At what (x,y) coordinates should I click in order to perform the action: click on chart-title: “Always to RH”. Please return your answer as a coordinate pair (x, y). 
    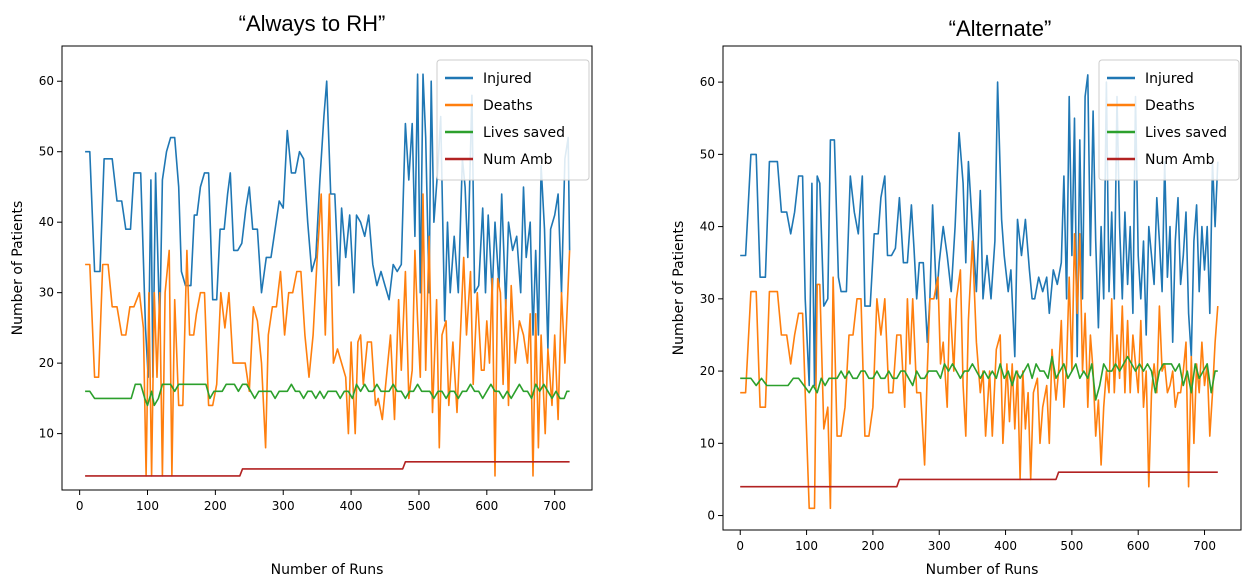
    Looking at the image, I should click on (312, 23).